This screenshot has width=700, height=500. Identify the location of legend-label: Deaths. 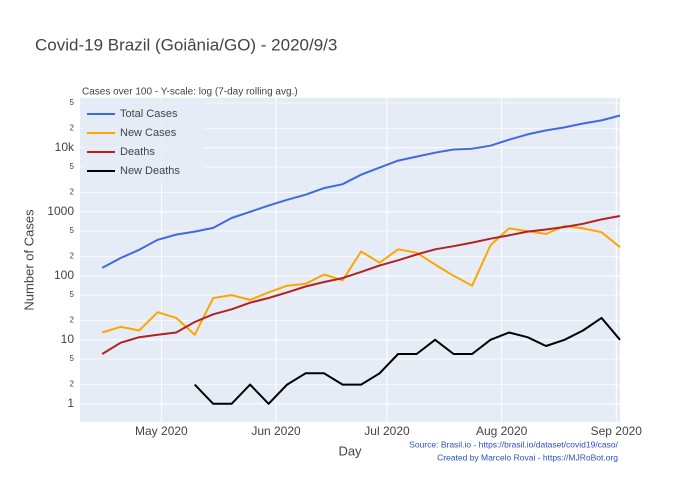
(137, 152).